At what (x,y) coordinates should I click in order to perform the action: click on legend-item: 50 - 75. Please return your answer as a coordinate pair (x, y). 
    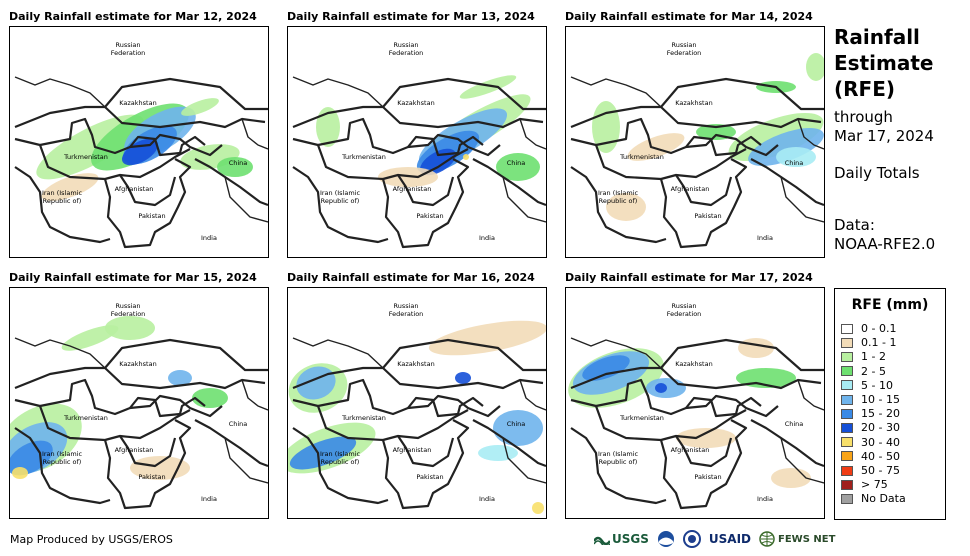
    Looking at the image, I should click on (870, 470).